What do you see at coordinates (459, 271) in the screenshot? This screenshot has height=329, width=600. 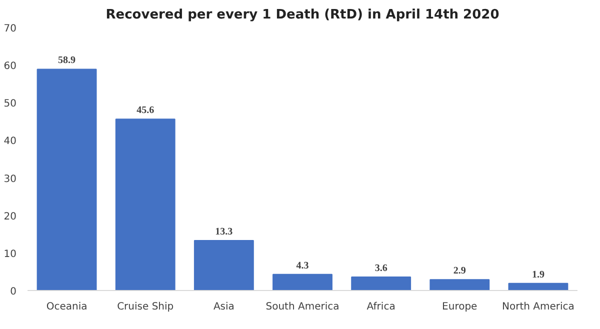 I see `data-label: 2.9` at bounding box center [459, 271].